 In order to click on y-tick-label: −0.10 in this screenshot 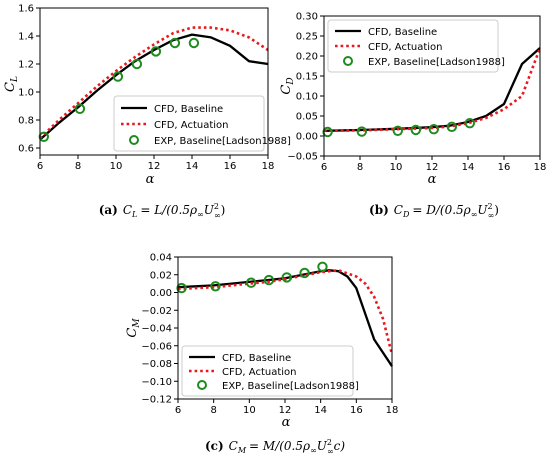, I will do `click(156, 382)`.